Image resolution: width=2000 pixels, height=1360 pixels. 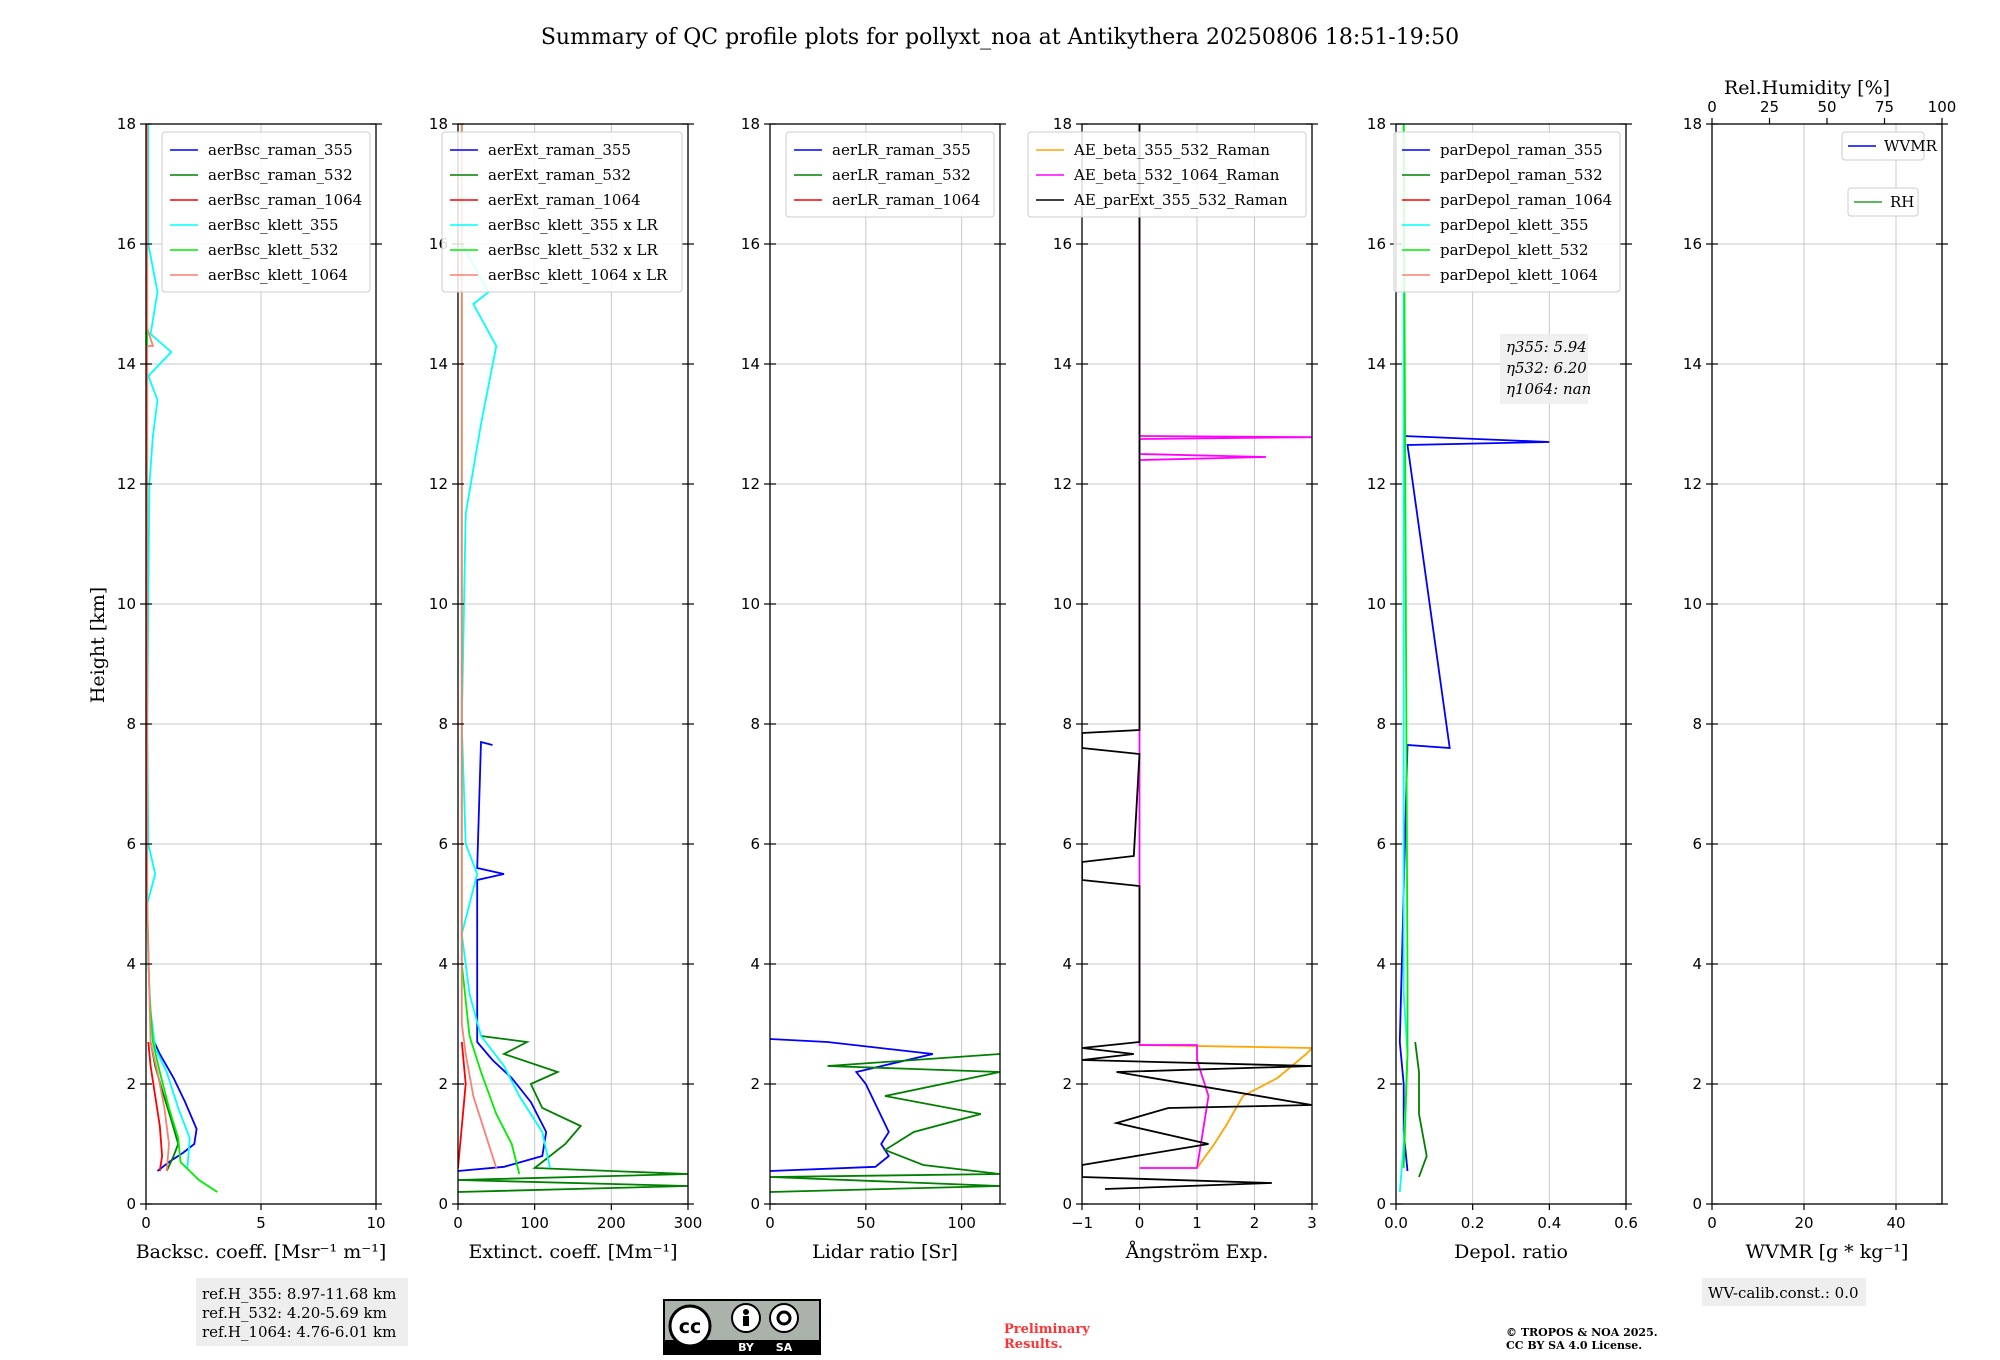 I want to click on x-tick-label: 2, so click(x=1255, y=1223).